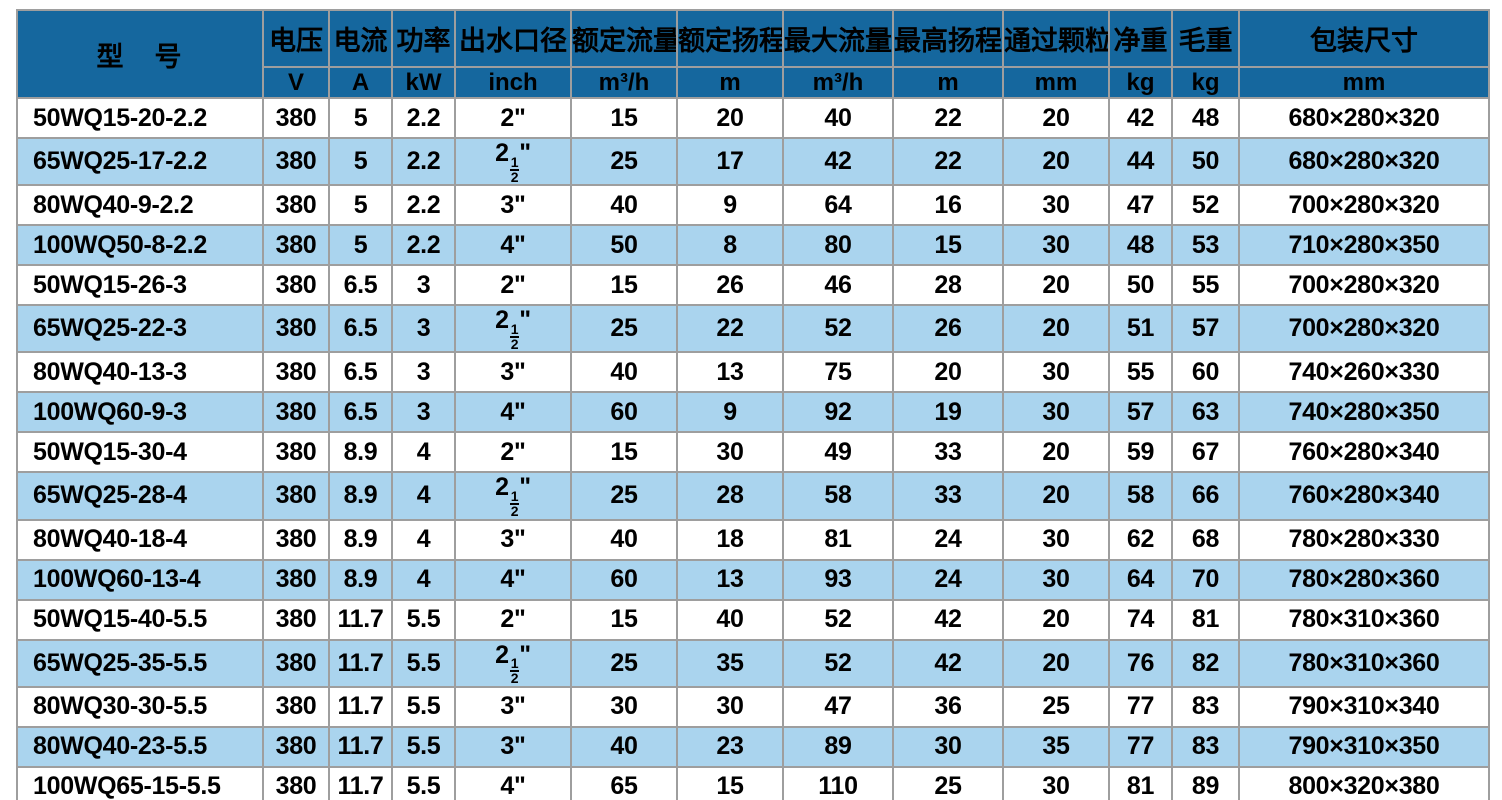 Image resolution: width=1502 pixels, height=800 pixels. Describe the element at coordinates (730, 706) in the screenshot. I see `cell-rated_head: 30` at that location.